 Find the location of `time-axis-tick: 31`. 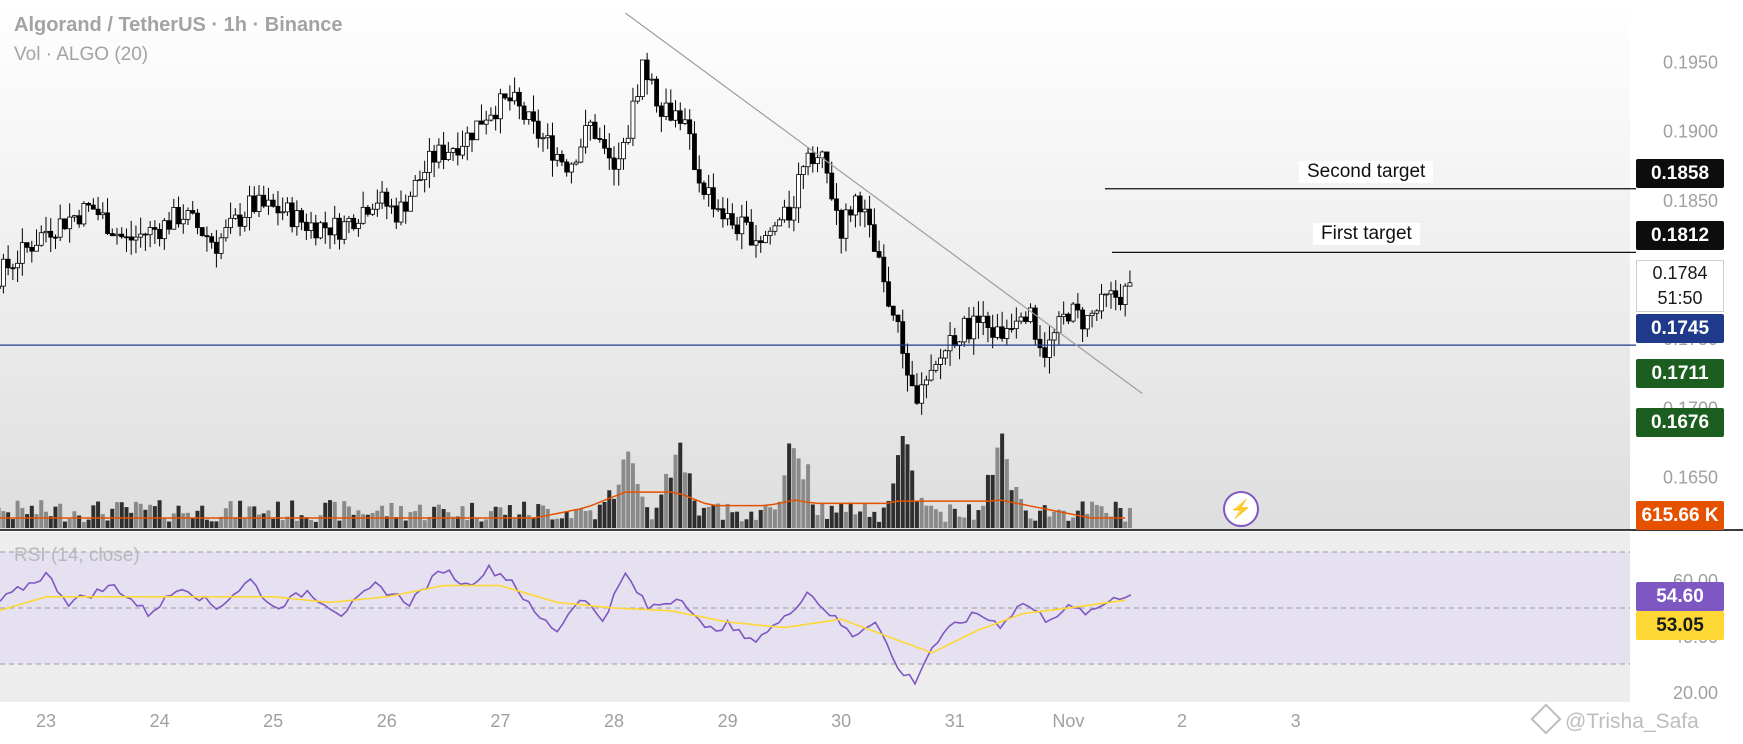

time-axis-tick: 31 is located at coordinates (955, 721).